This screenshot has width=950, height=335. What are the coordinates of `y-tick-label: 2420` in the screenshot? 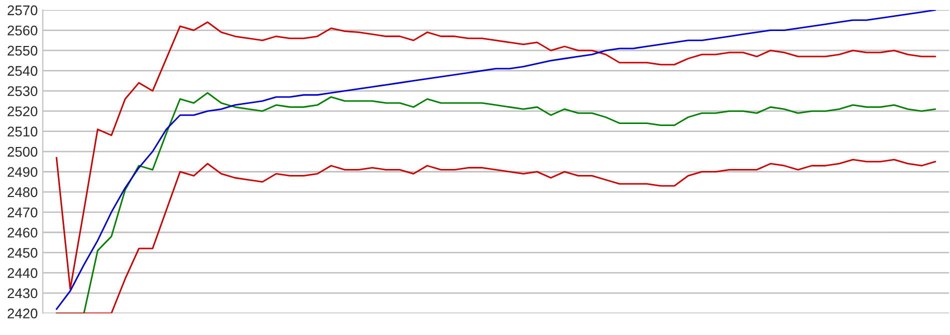 It's located at (23, 313).